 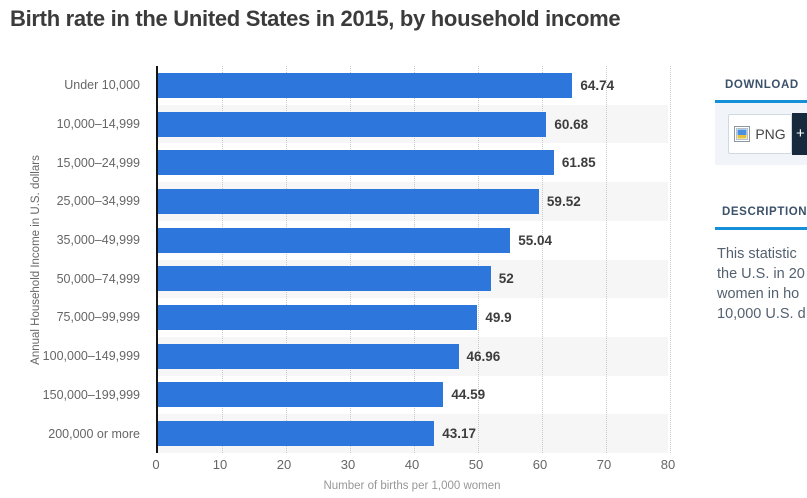 I want to click on more-formats-button: +, so click(x=799, y=134).